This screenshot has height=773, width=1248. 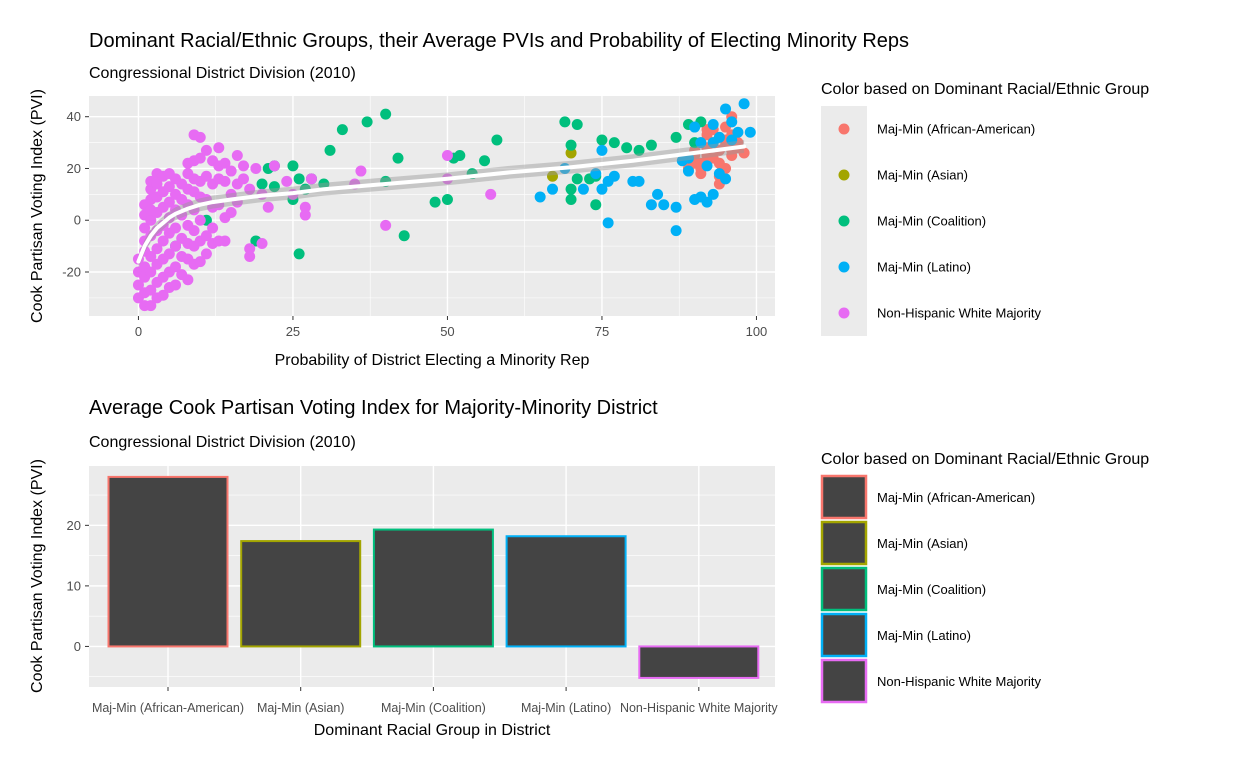 I want to click on y-tick-label: 10, so click(x=74, y=585).